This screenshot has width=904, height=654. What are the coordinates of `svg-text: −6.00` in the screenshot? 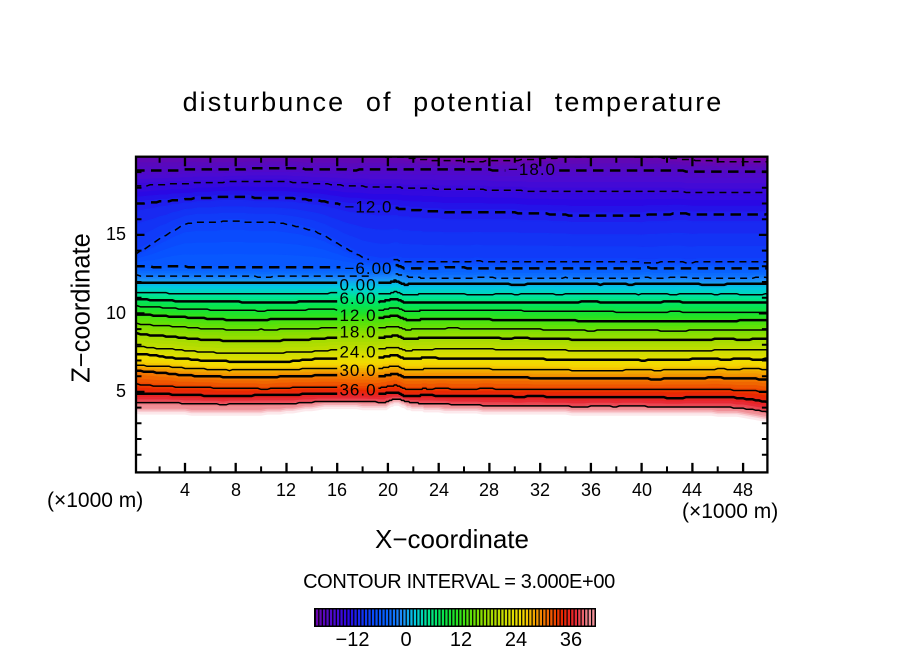 It's located at (368, 268).